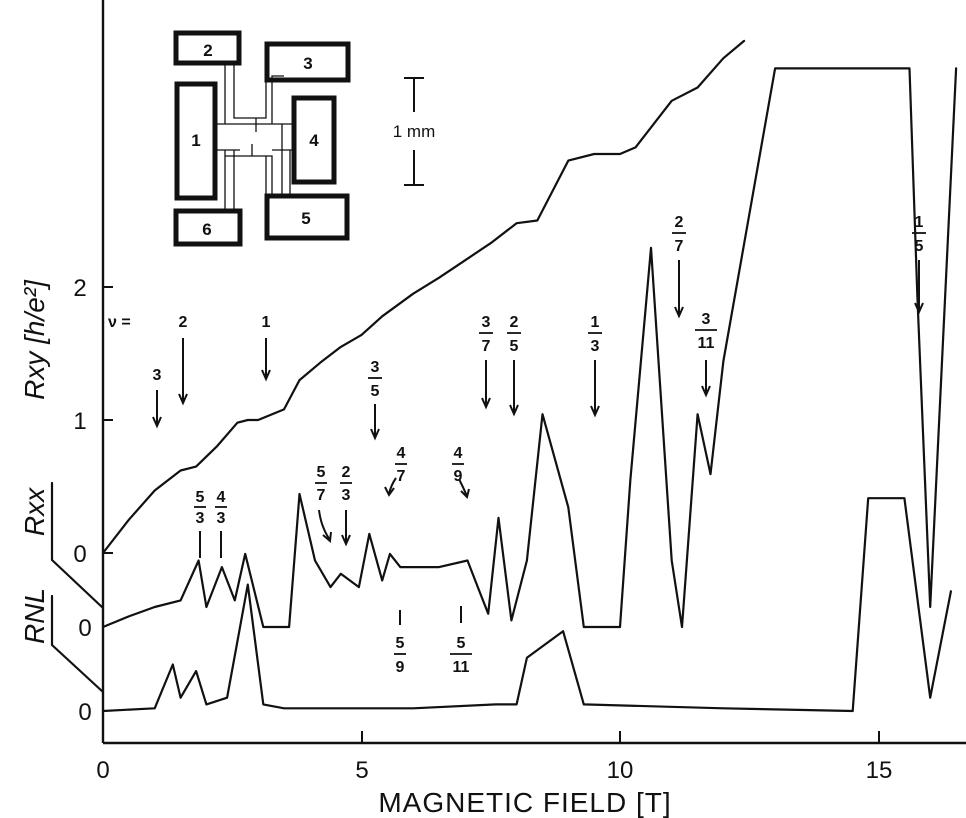 This screenshot has height=818, width=966. What do you see at coordinates (84, 628) in the screenshot?
I see `rxx-zero-label: 0` at bounding box center [84, 628].